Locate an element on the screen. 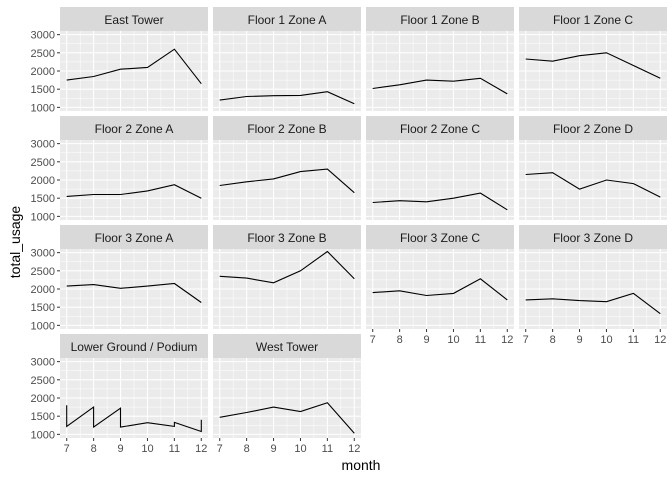 The width and height of the screenshot is (672, 480). facet-title: Floor 3 Zone D is located at coordinates (593, 238).